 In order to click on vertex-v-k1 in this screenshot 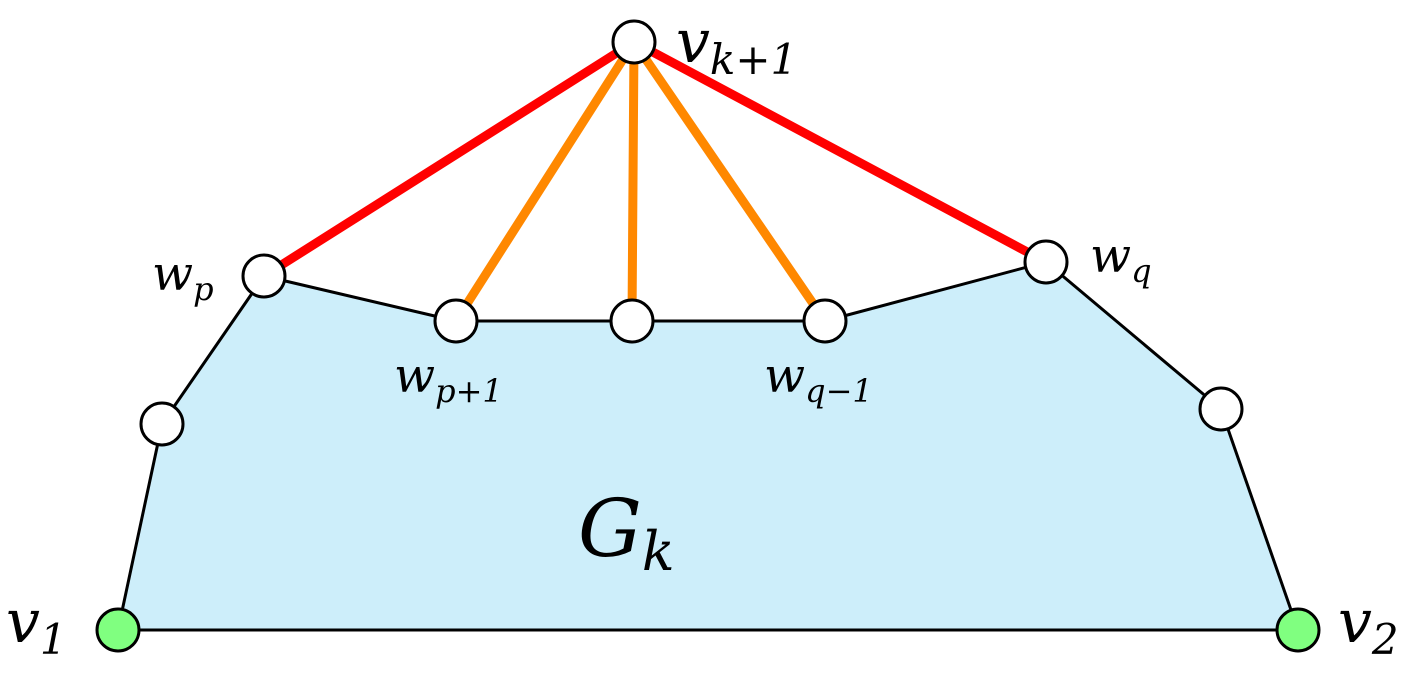, I will do `click(634, 42)`.